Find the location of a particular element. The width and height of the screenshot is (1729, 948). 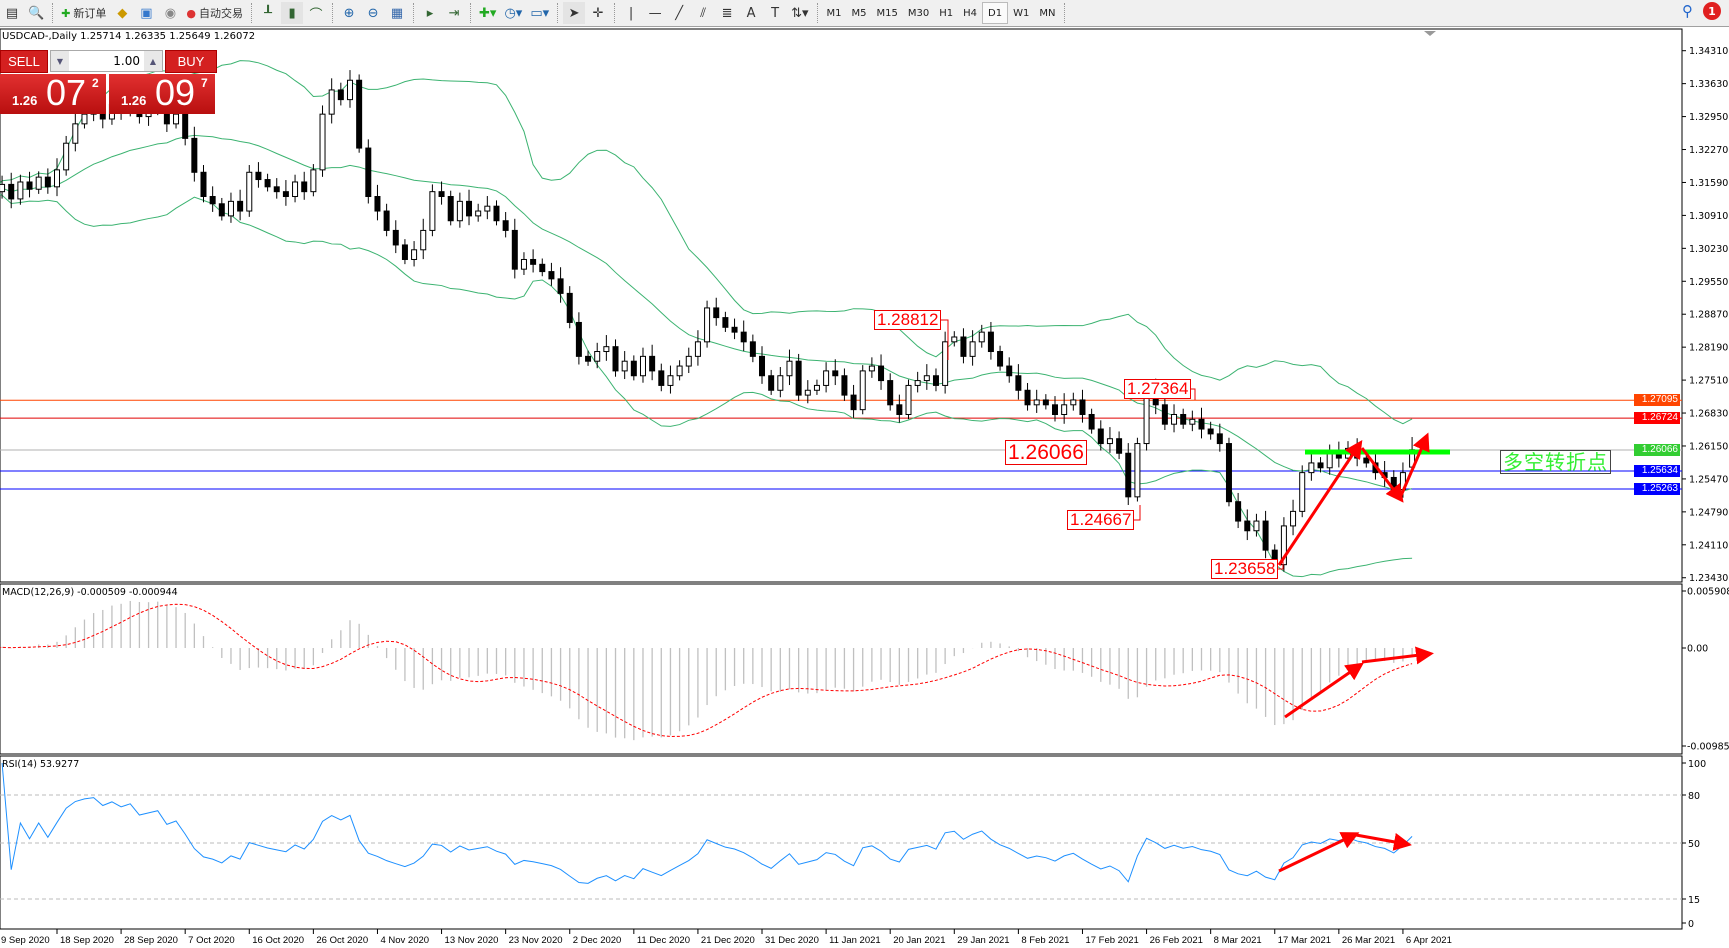

timeframe-d1: D1 is located at coordinates (995, 13).